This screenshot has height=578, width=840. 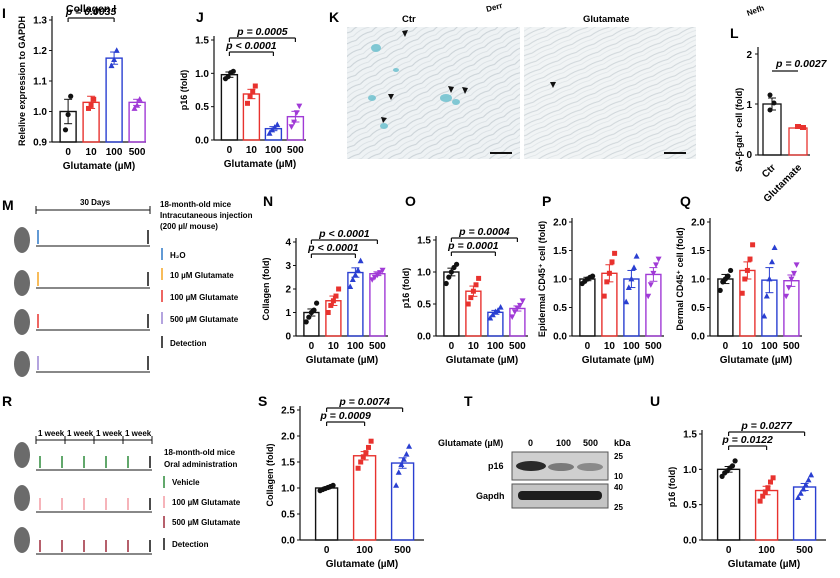 What do you see at coordinates (196, 204) in the screenshot?
I see `scheme-m-title-1: 18-month-old mice` at bounding box center [196, 204].